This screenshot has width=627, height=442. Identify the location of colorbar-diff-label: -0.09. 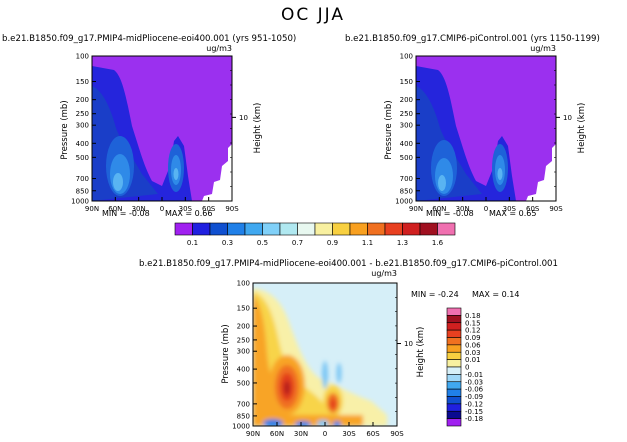
(474, 397).